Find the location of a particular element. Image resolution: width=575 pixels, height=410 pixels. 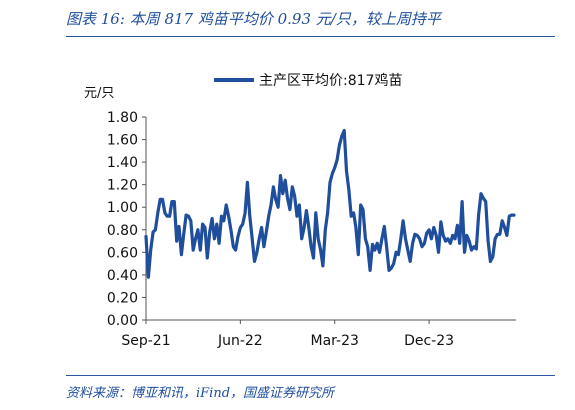

legend: 主产区平均价:817鸡苗 is located at coordinates (308, 80).